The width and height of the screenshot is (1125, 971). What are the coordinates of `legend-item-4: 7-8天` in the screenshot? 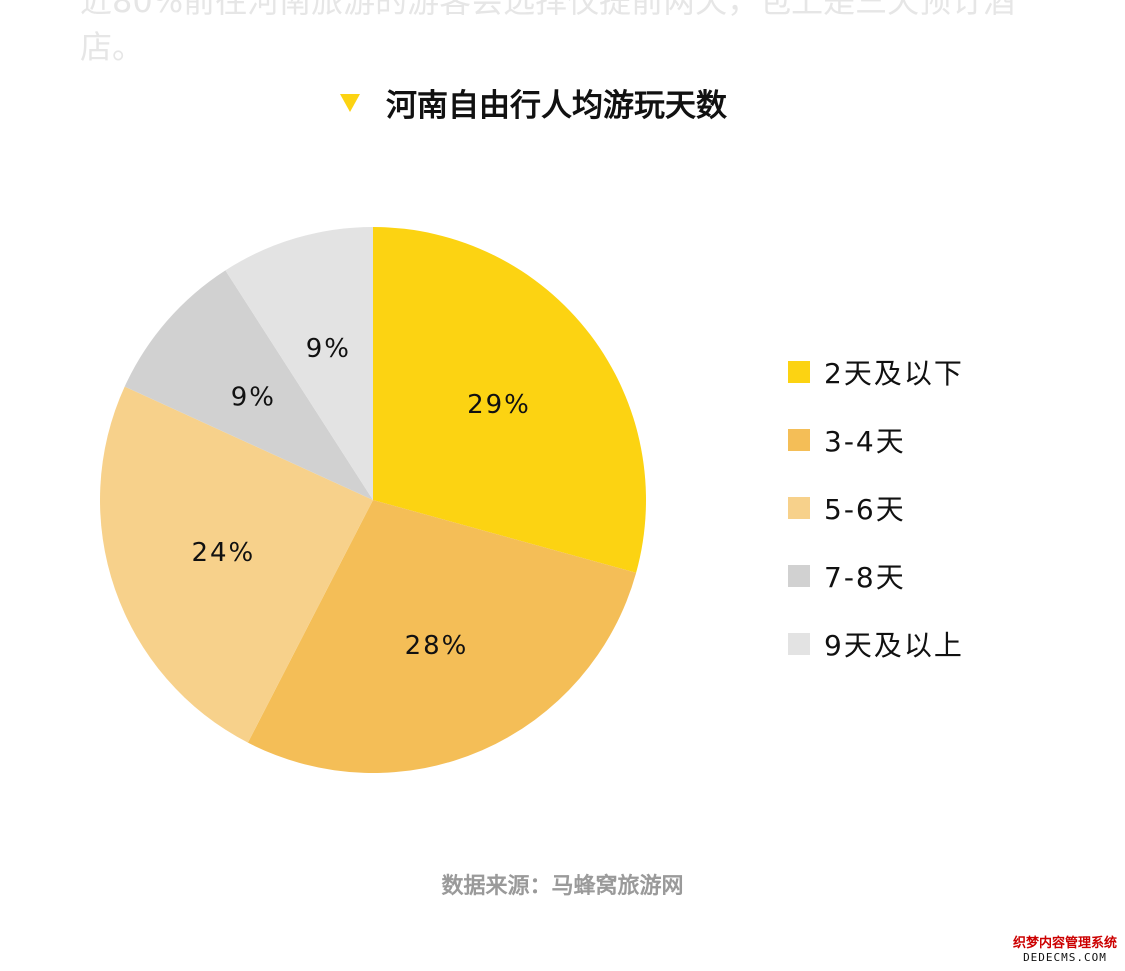 It's located at (876, 576).